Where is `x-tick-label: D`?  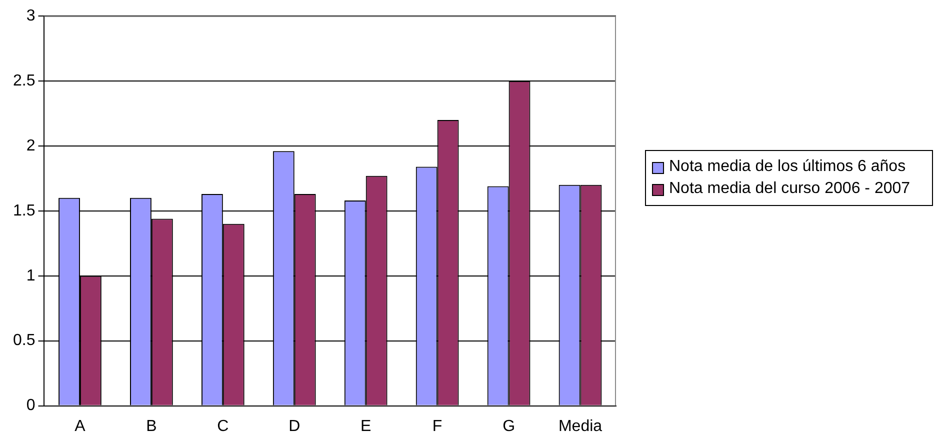 x-tick-label: D is located at coordinates (294, 426).